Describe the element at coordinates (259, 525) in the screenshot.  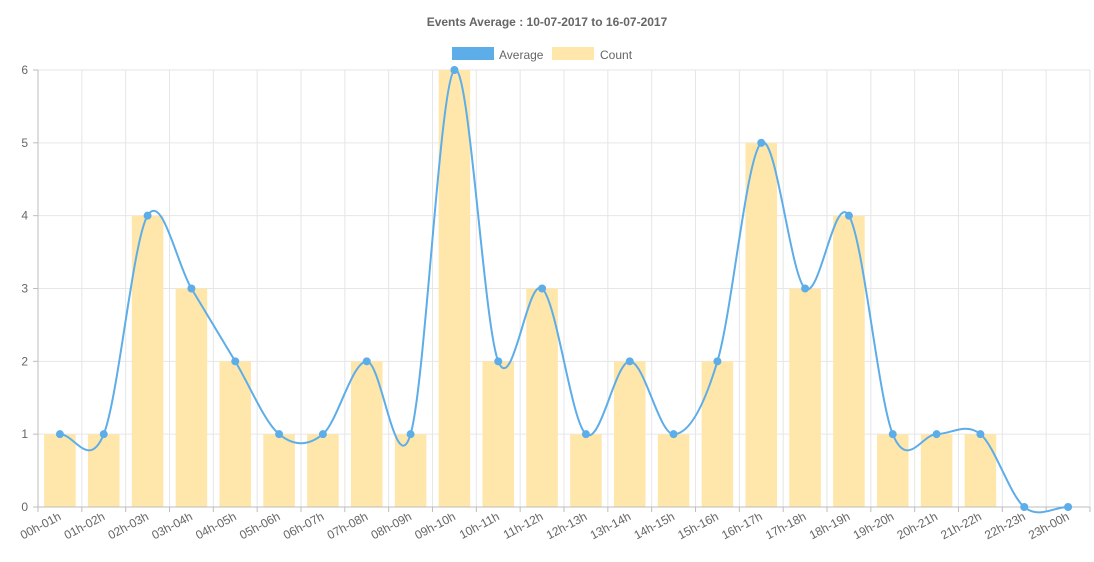
I see `x-tick-label: 05h-06h` at that location.